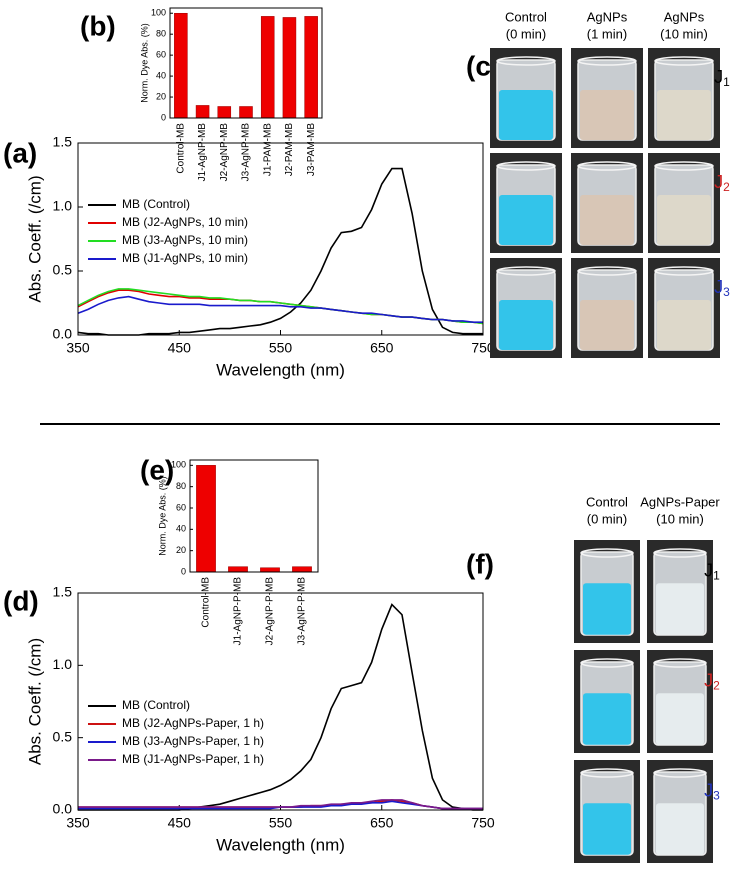 This screenshot has width=744, height=870. I want to click on panel-label: (e), so click(157, 469).